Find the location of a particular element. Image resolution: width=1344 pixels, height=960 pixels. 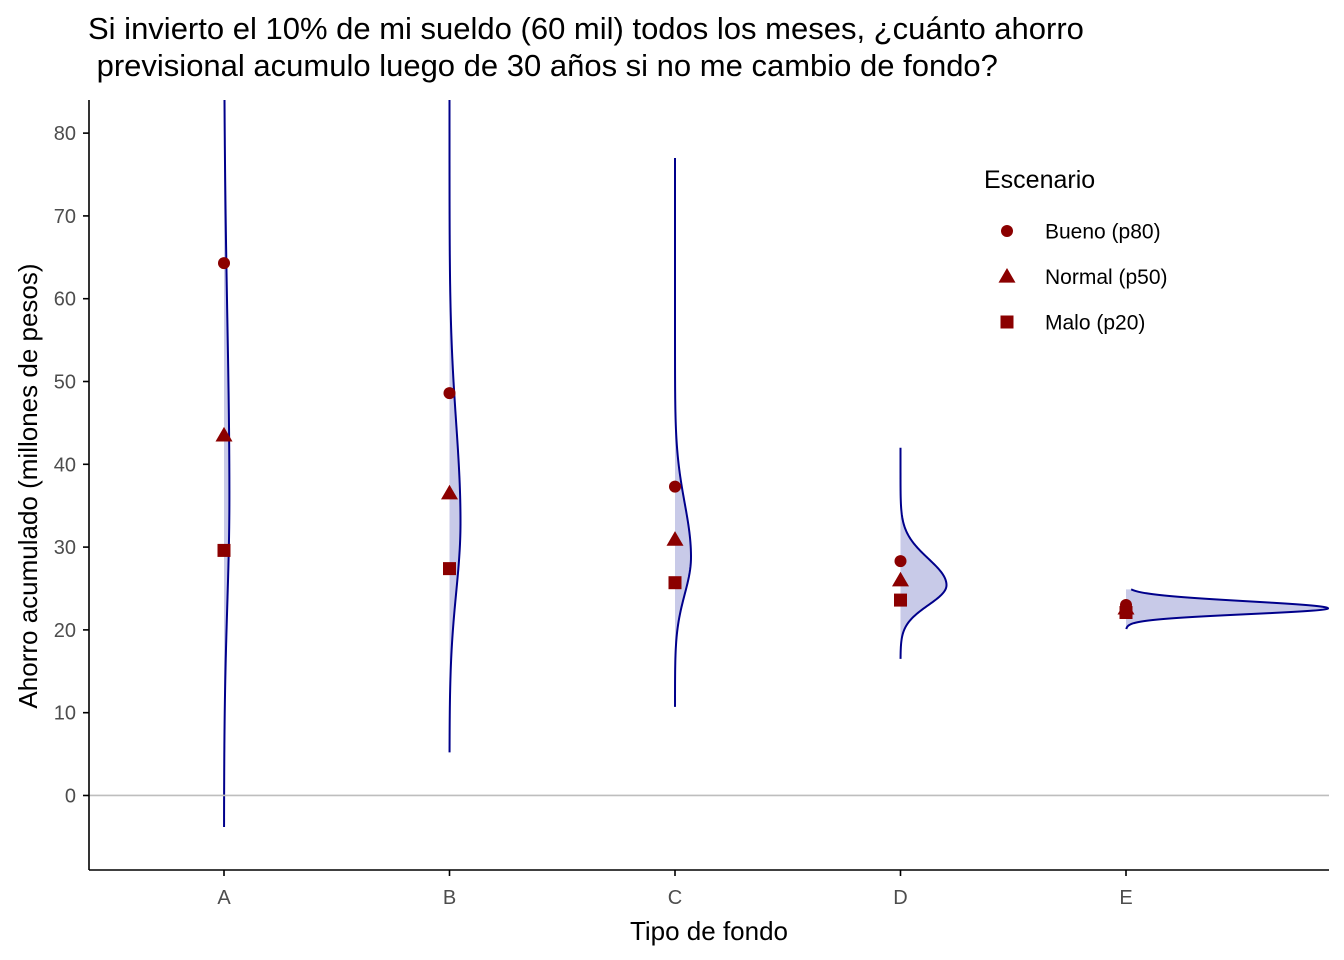

x-tick-label-A: A is located at coordinates (224, 898).